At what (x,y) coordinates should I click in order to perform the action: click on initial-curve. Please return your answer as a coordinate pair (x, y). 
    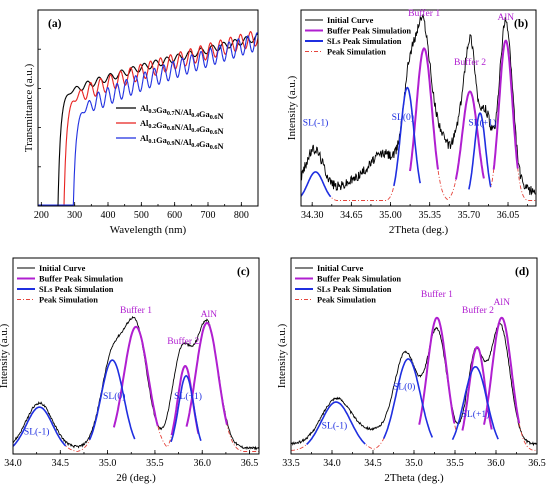
    Looking at the image, I should click on (136, 383).